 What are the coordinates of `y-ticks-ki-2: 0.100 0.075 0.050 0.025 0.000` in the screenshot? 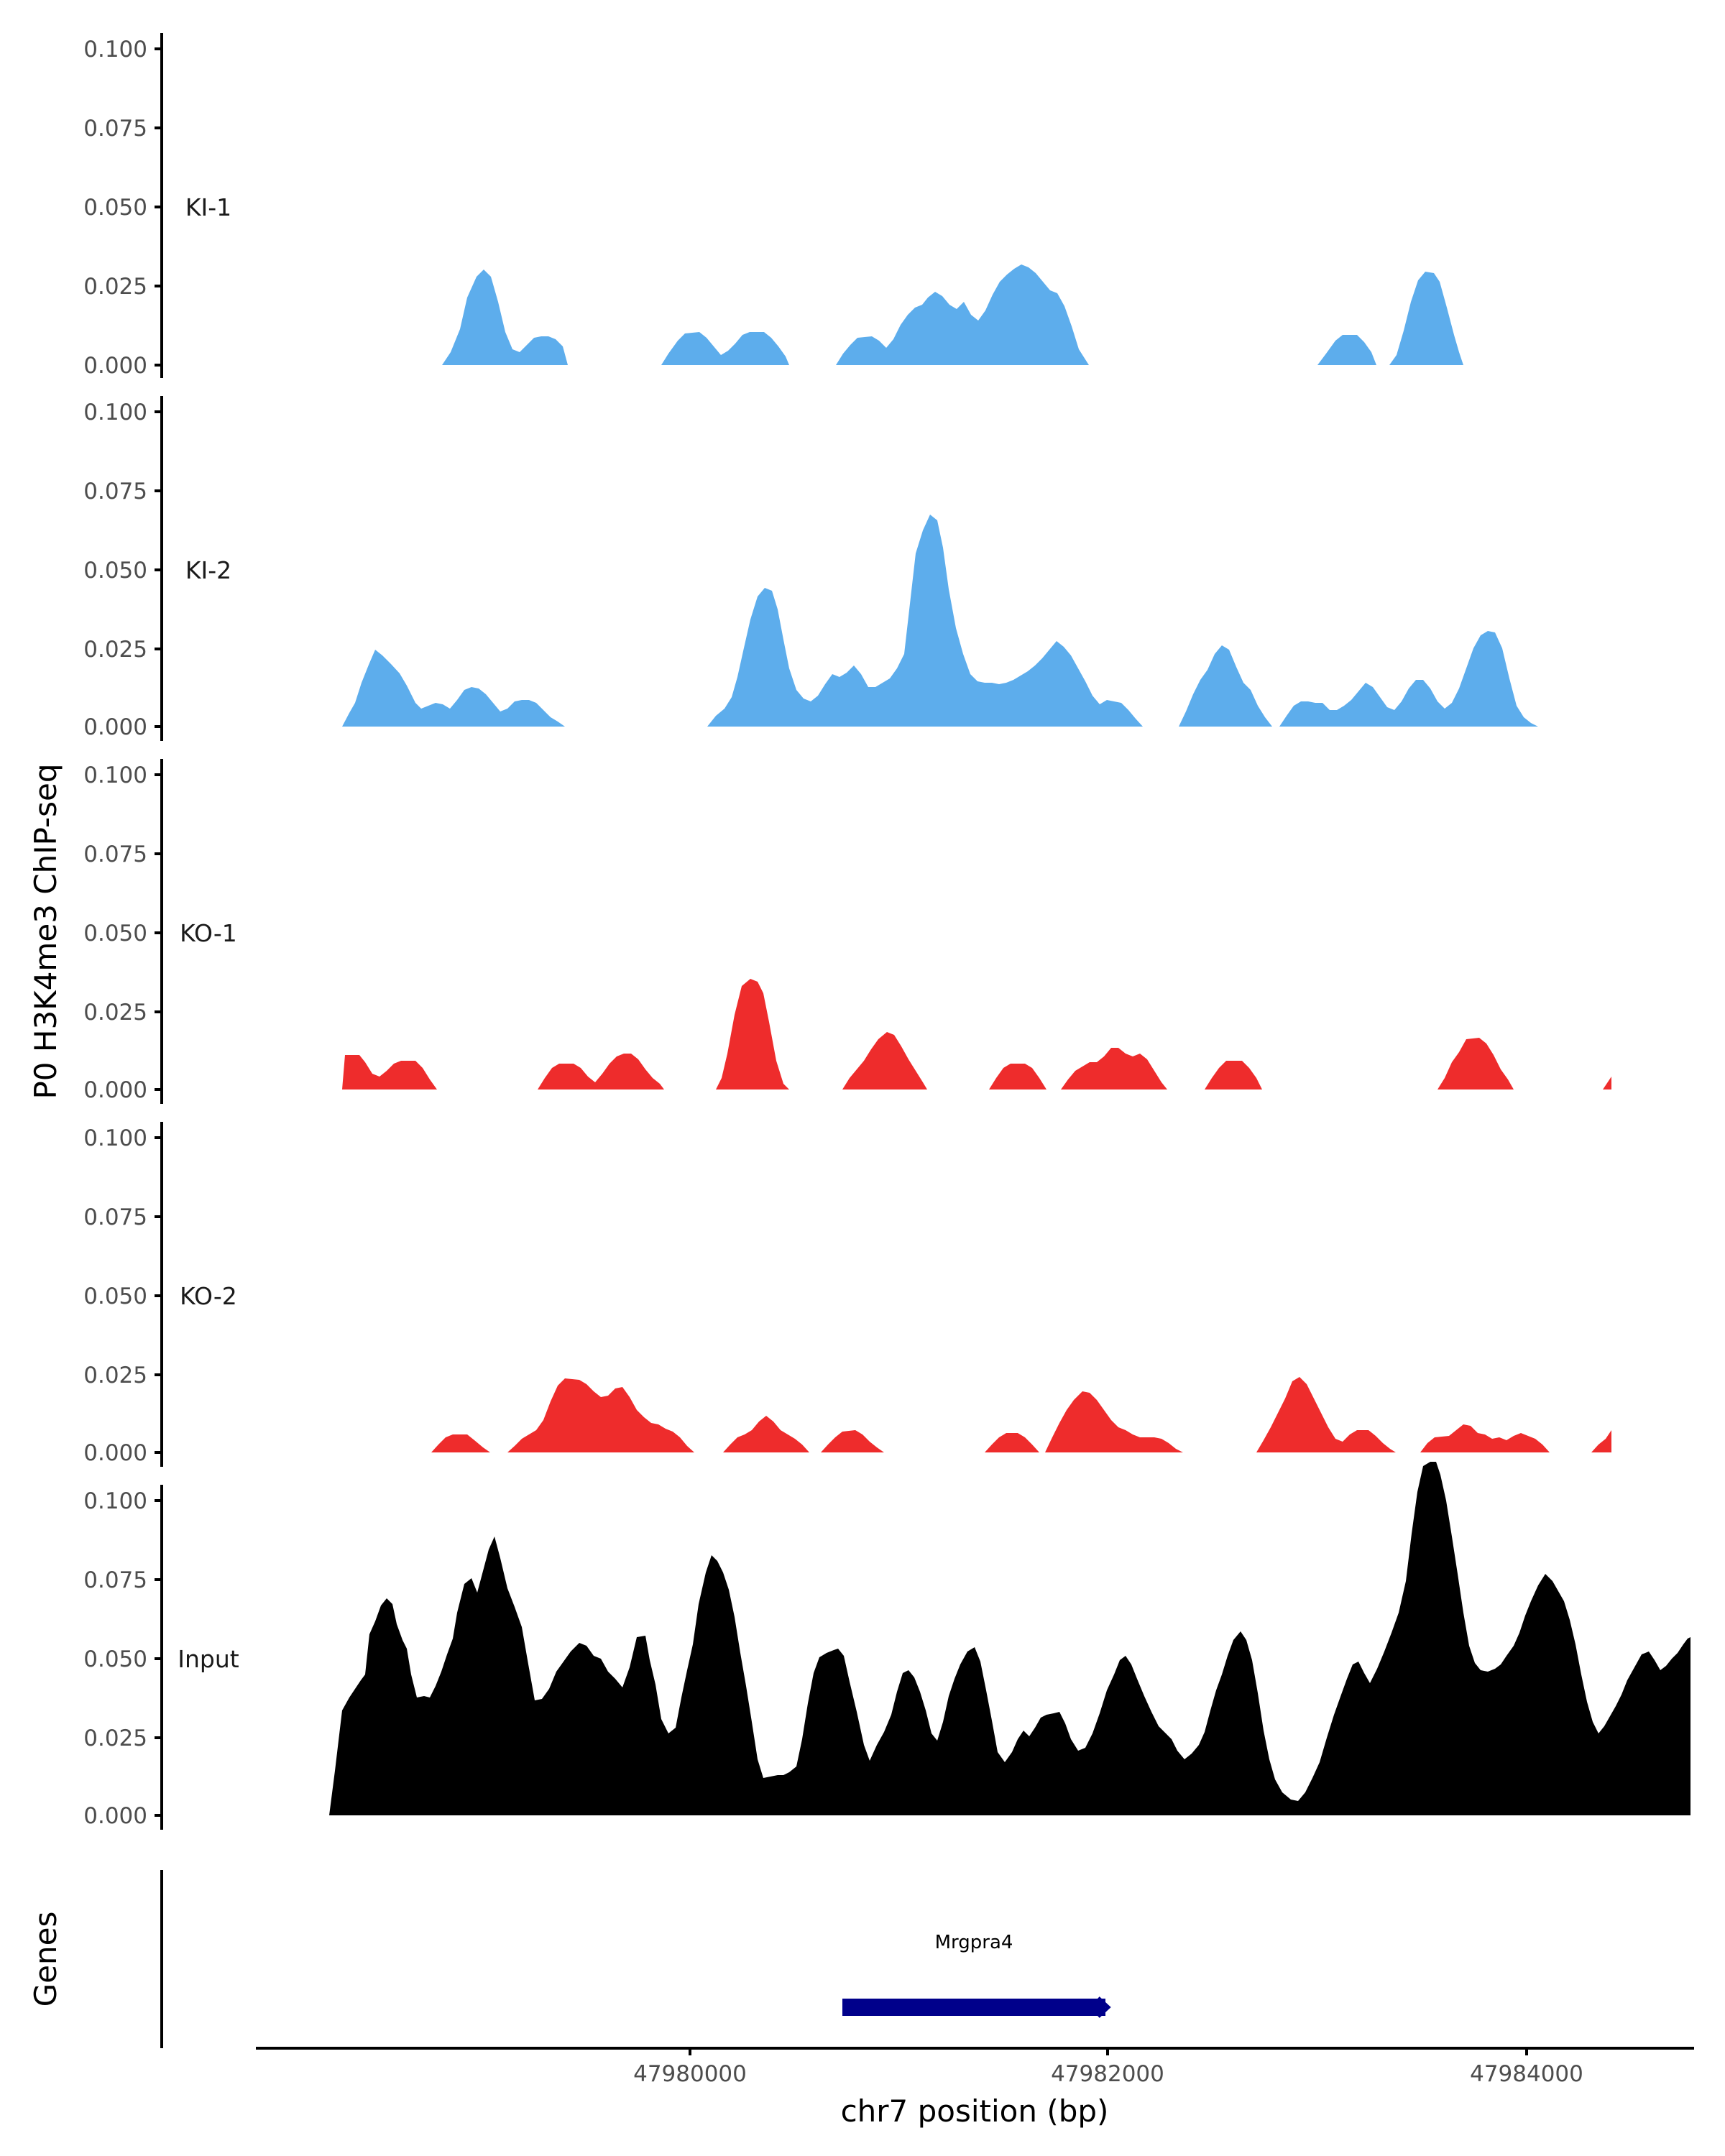 It's located at (122, 570).